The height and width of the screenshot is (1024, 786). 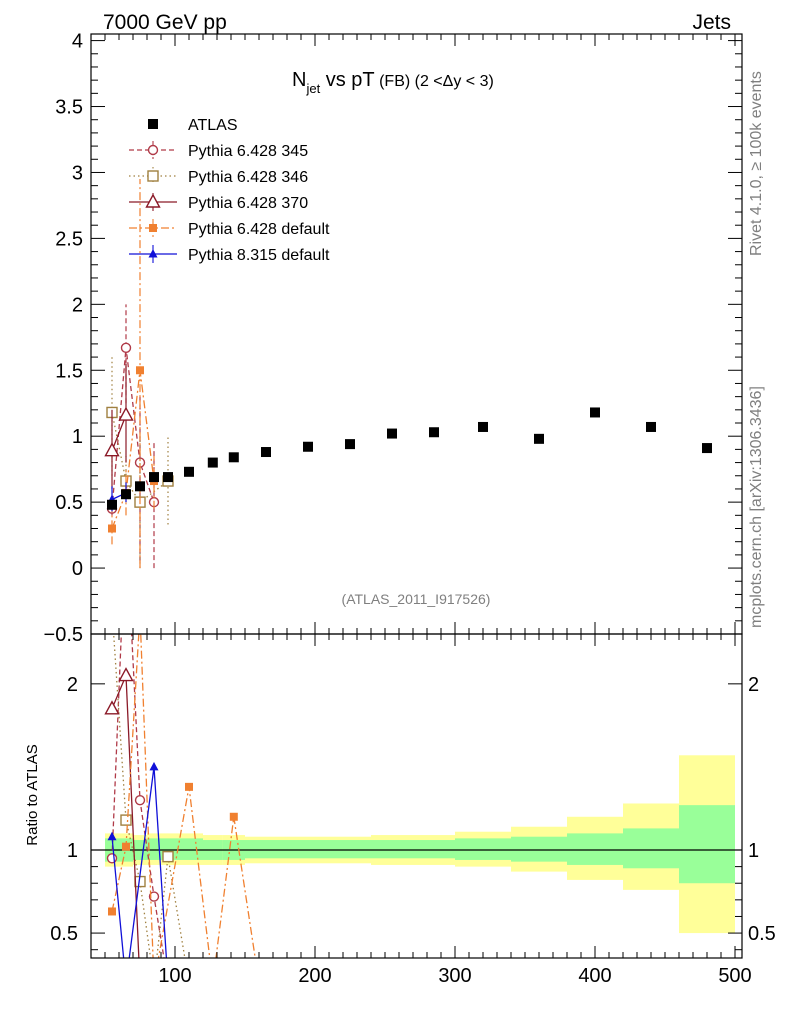 I want to click on y-tick-label: 4, so click(x=77, y=42).